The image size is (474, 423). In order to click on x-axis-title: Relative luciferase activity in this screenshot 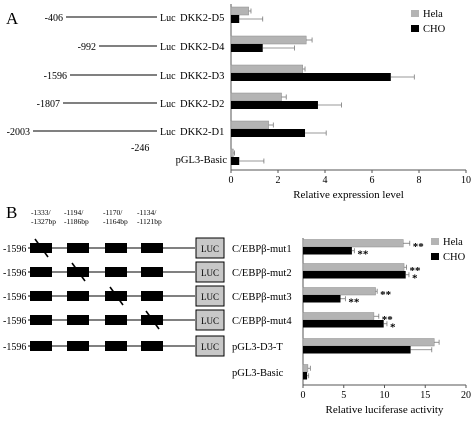, I will do `click(385, 410)`.